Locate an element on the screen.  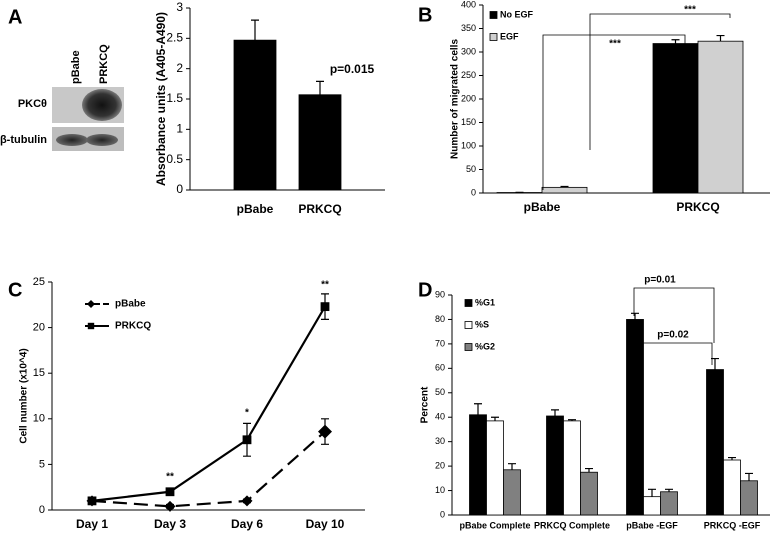
x-tick-label: Day 3 is located at coordinates (170, 524).